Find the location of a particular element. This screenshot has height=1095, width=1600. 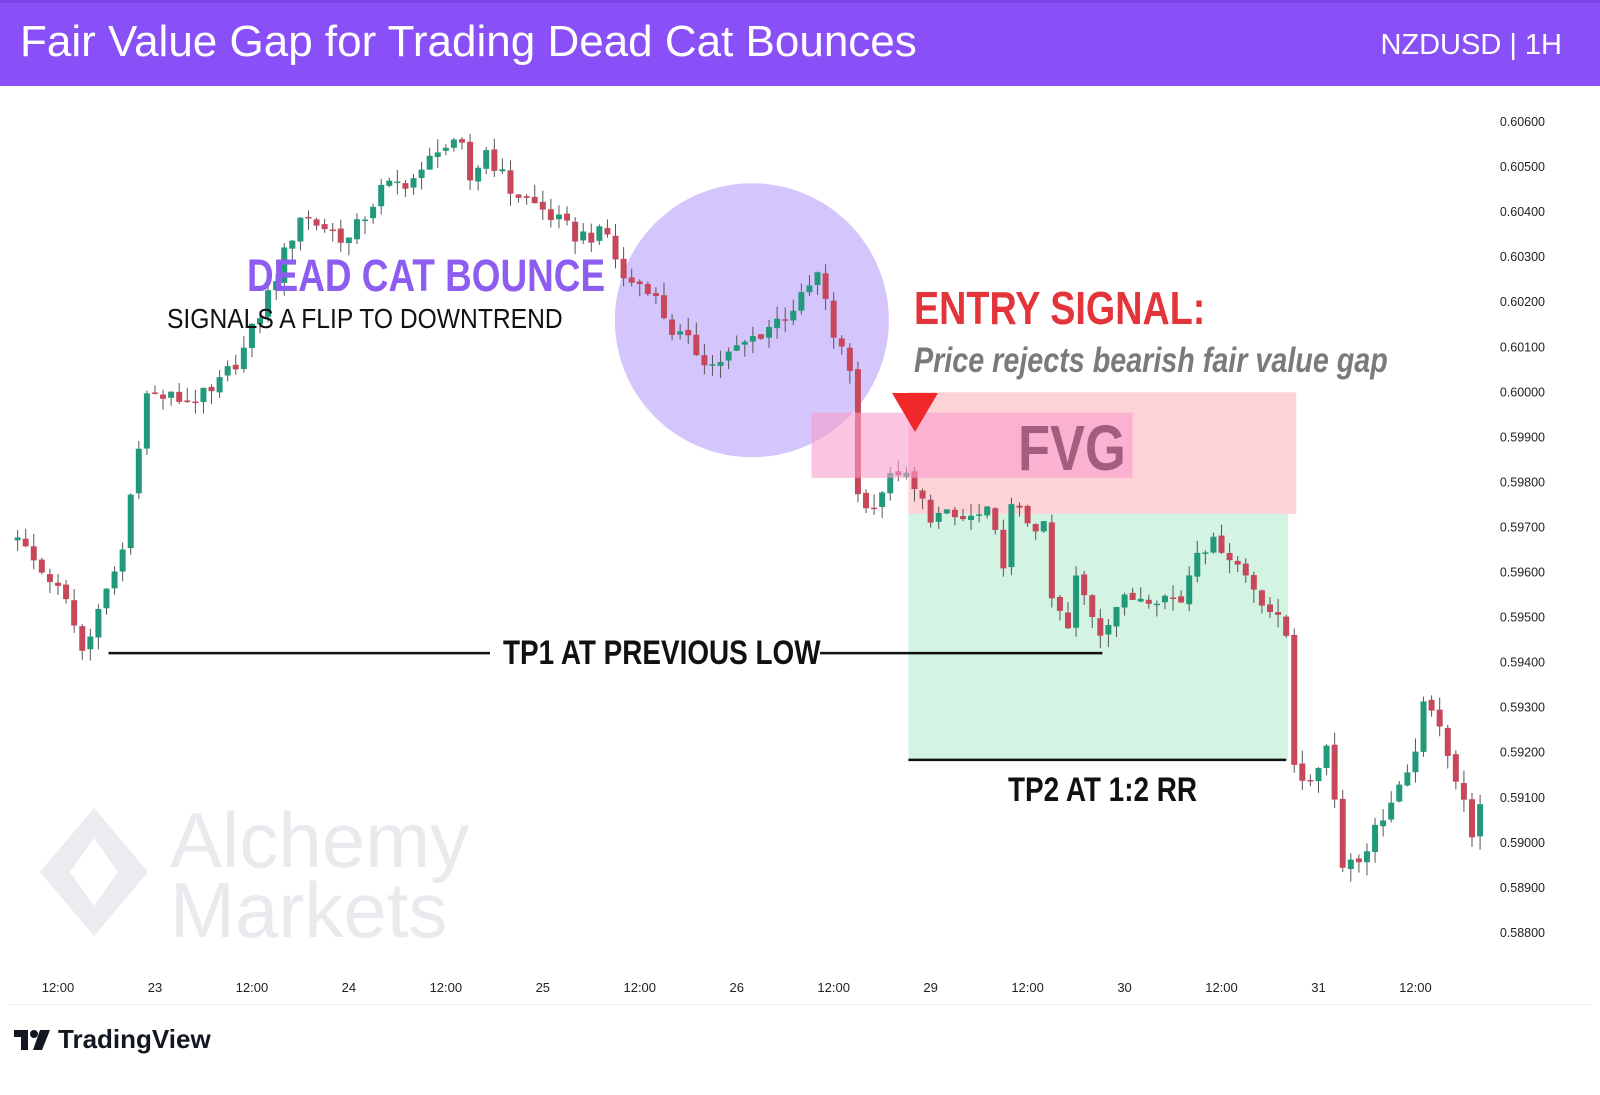

time-axis-label: 24 is located at coordinates (349, 987).